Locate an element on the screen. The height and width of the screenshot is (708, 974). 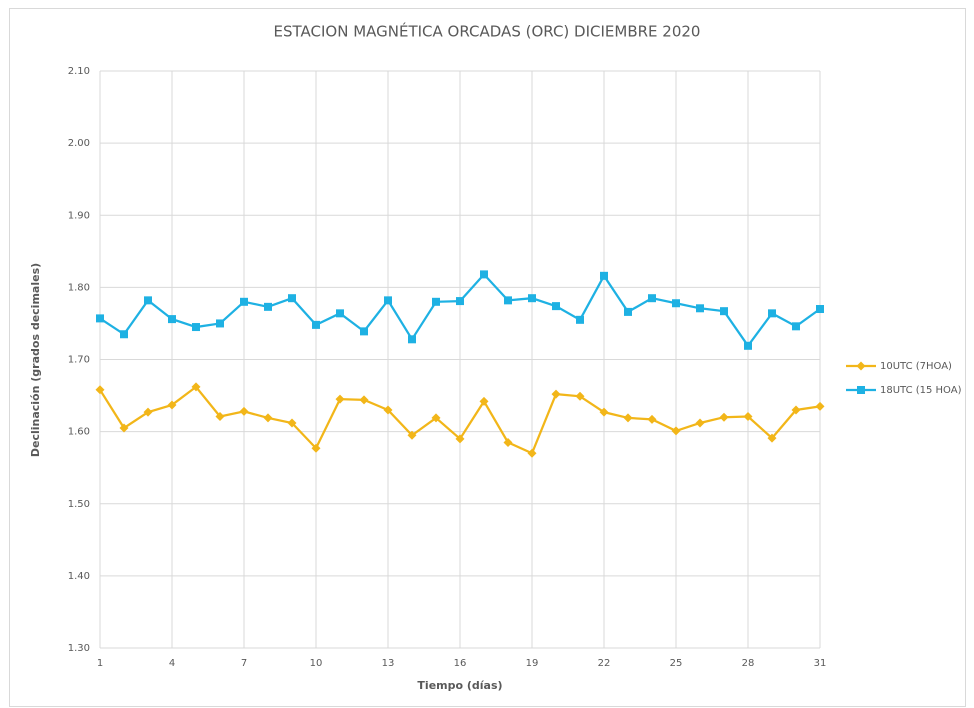
x-tick-label: 1 is located at coordinates (100, 663).